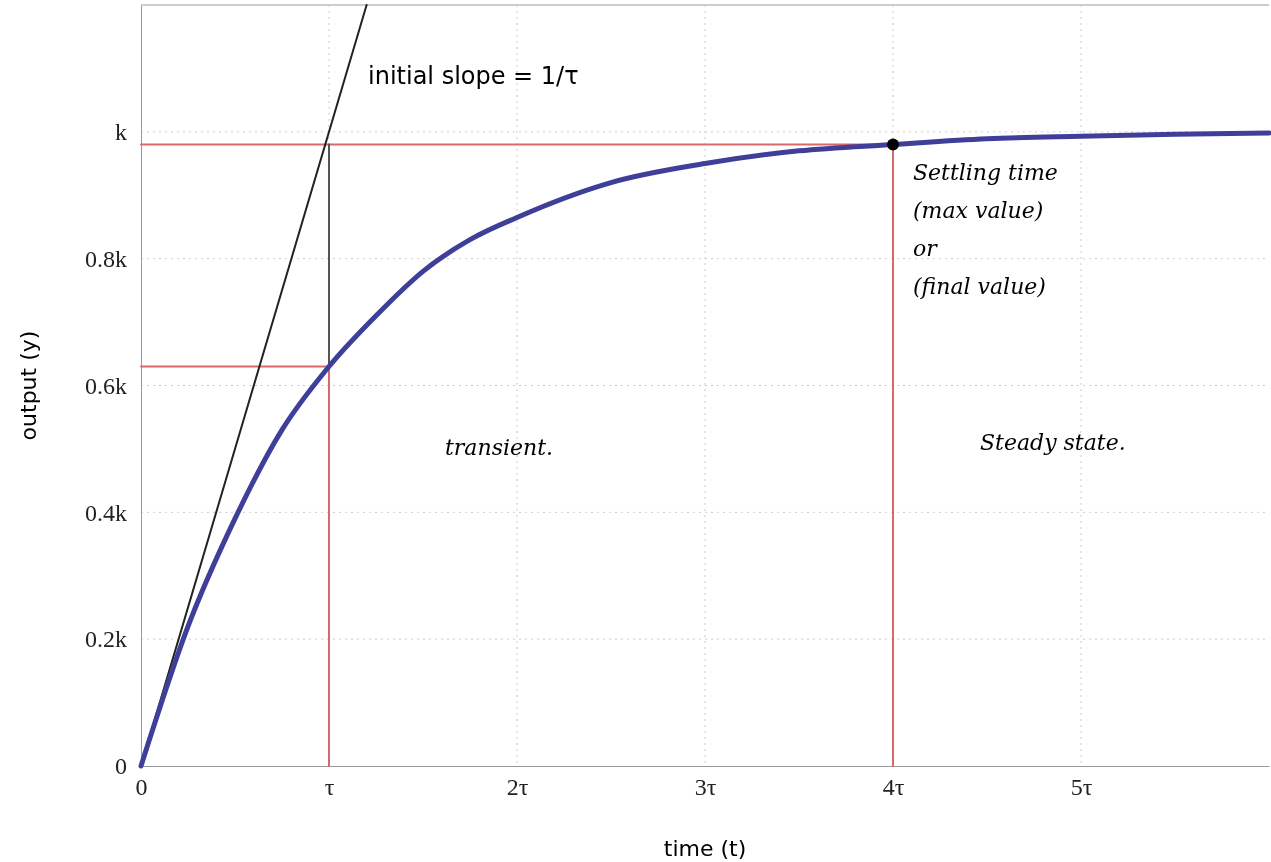 The image size is (1271, 862). Describe the element at coordinates (329, 787) in the screenshot. I see `x-tick-label: τ` at that location.